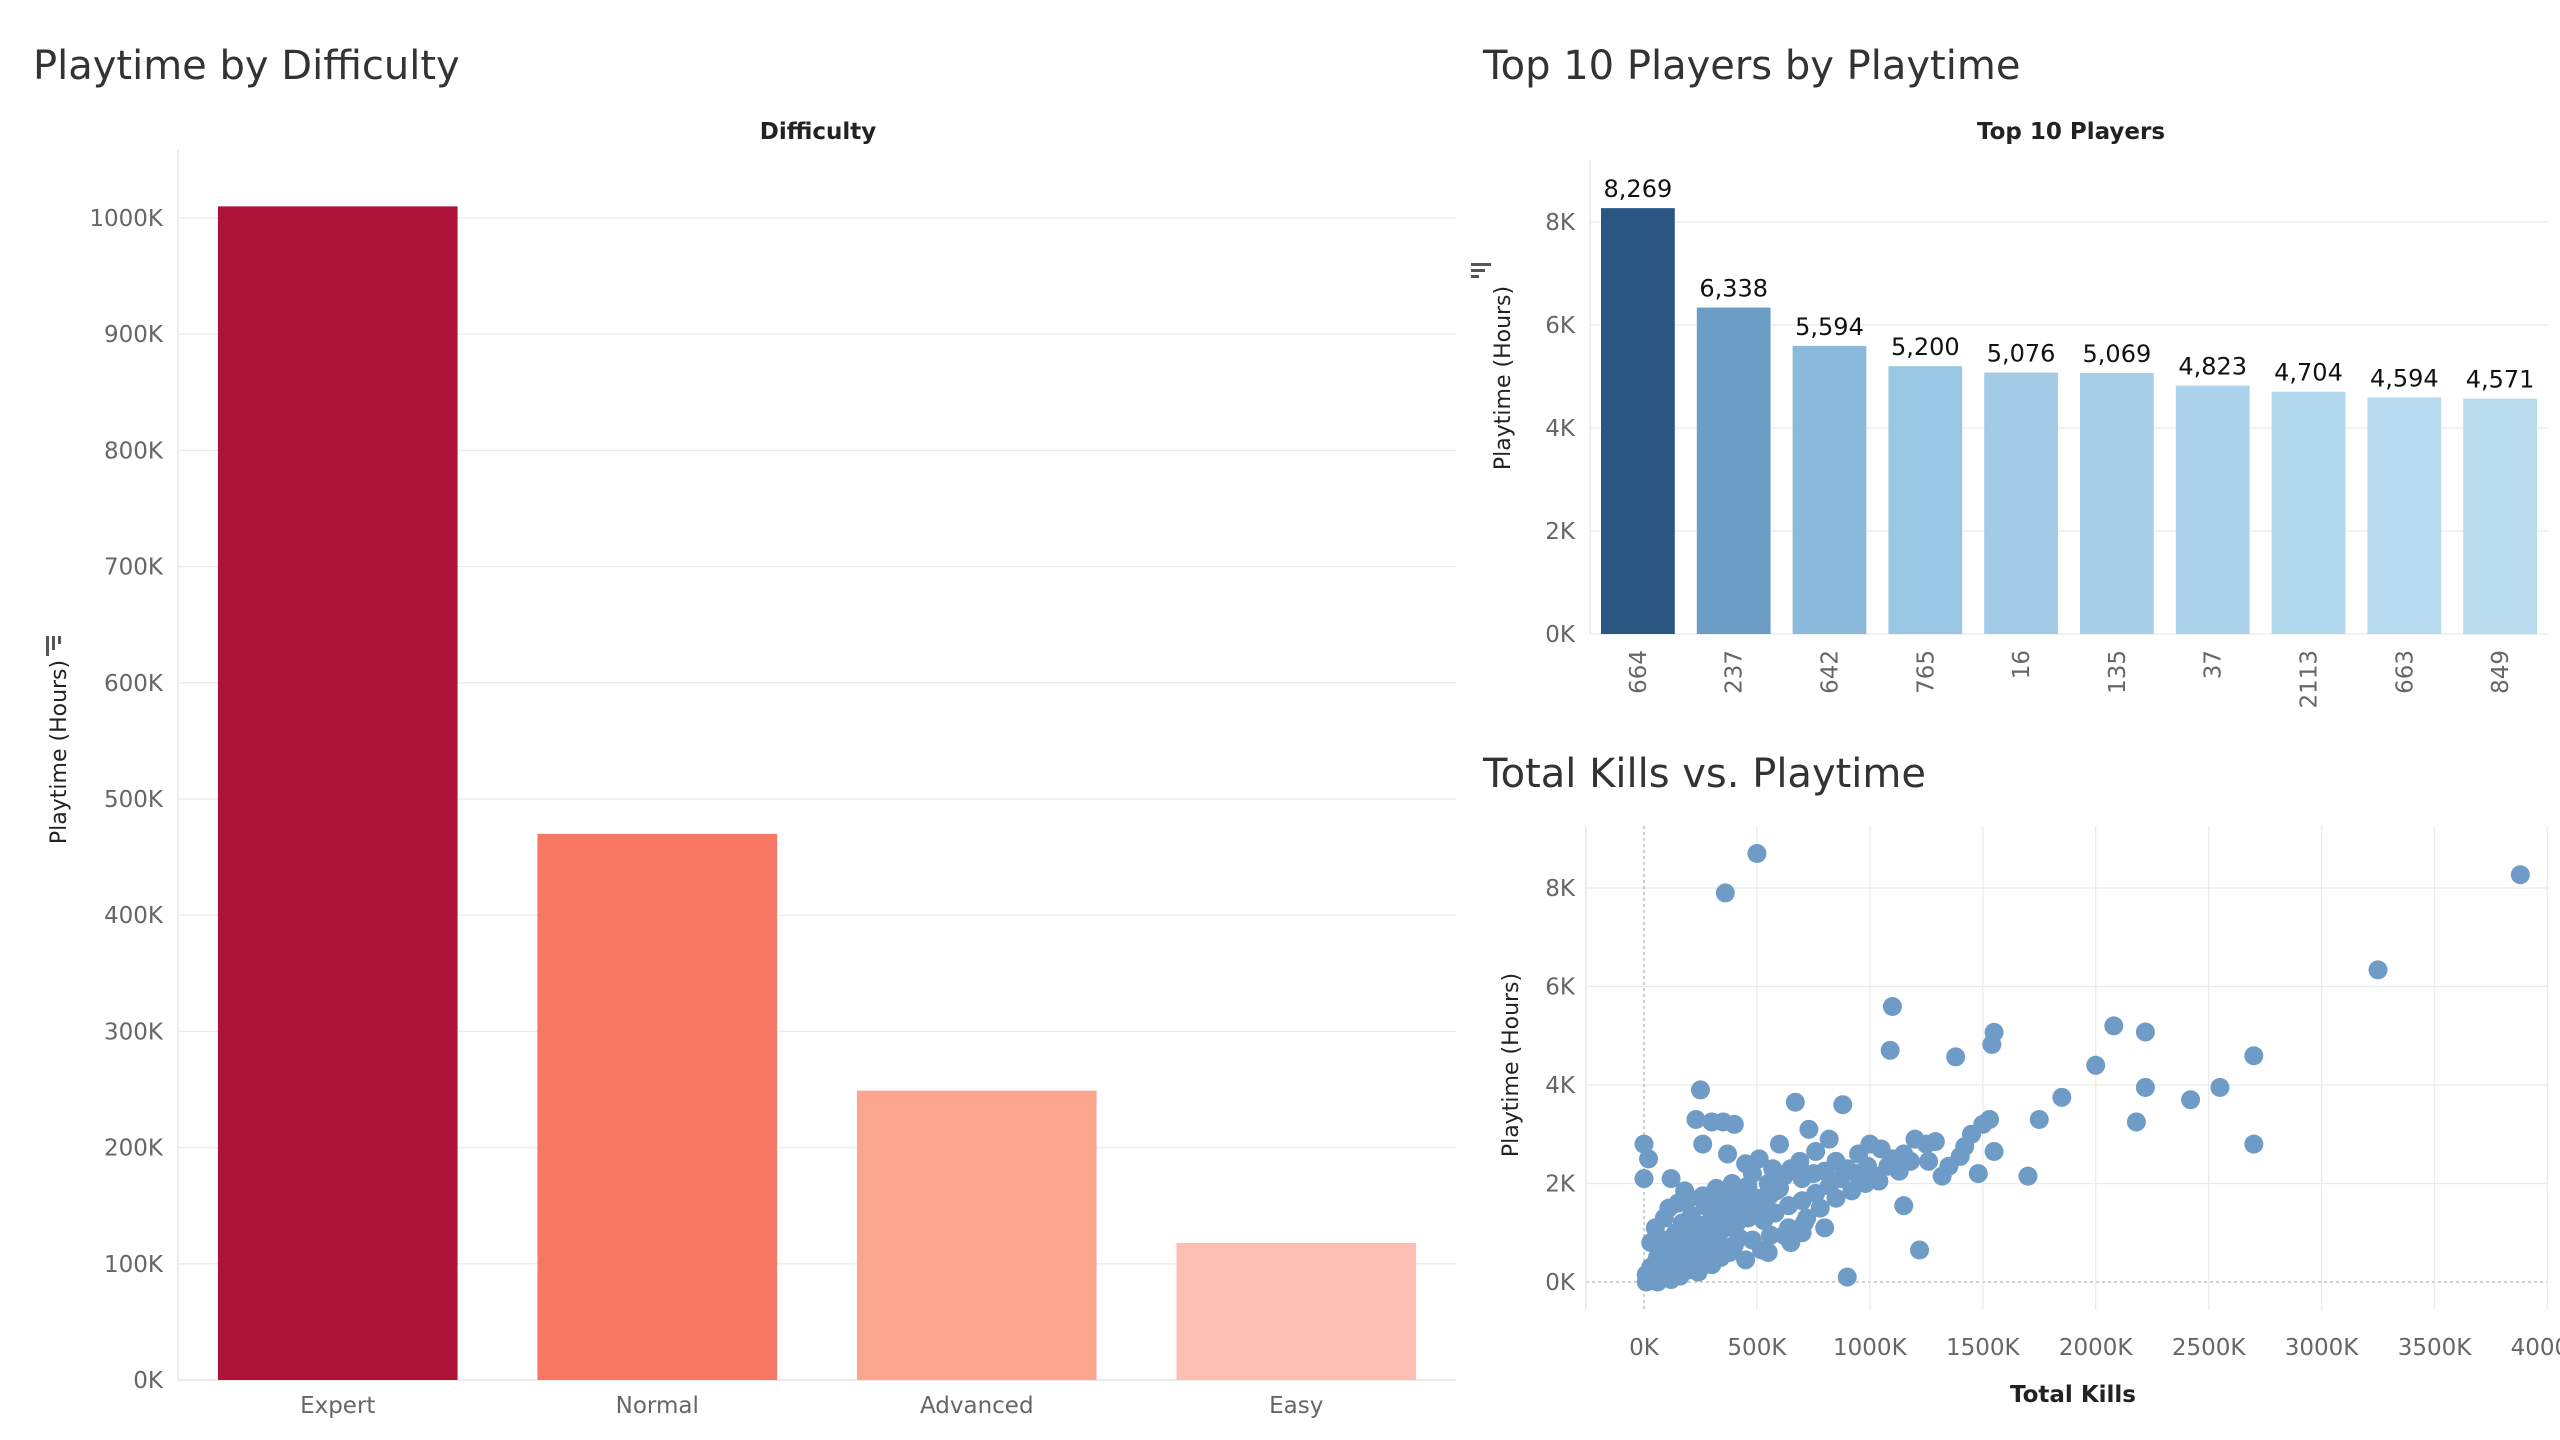  What do you see at coordinates (977, 1406) in the screenshot?
I see `x-tick-label: Advanced` at bounding box center [977, 1406].